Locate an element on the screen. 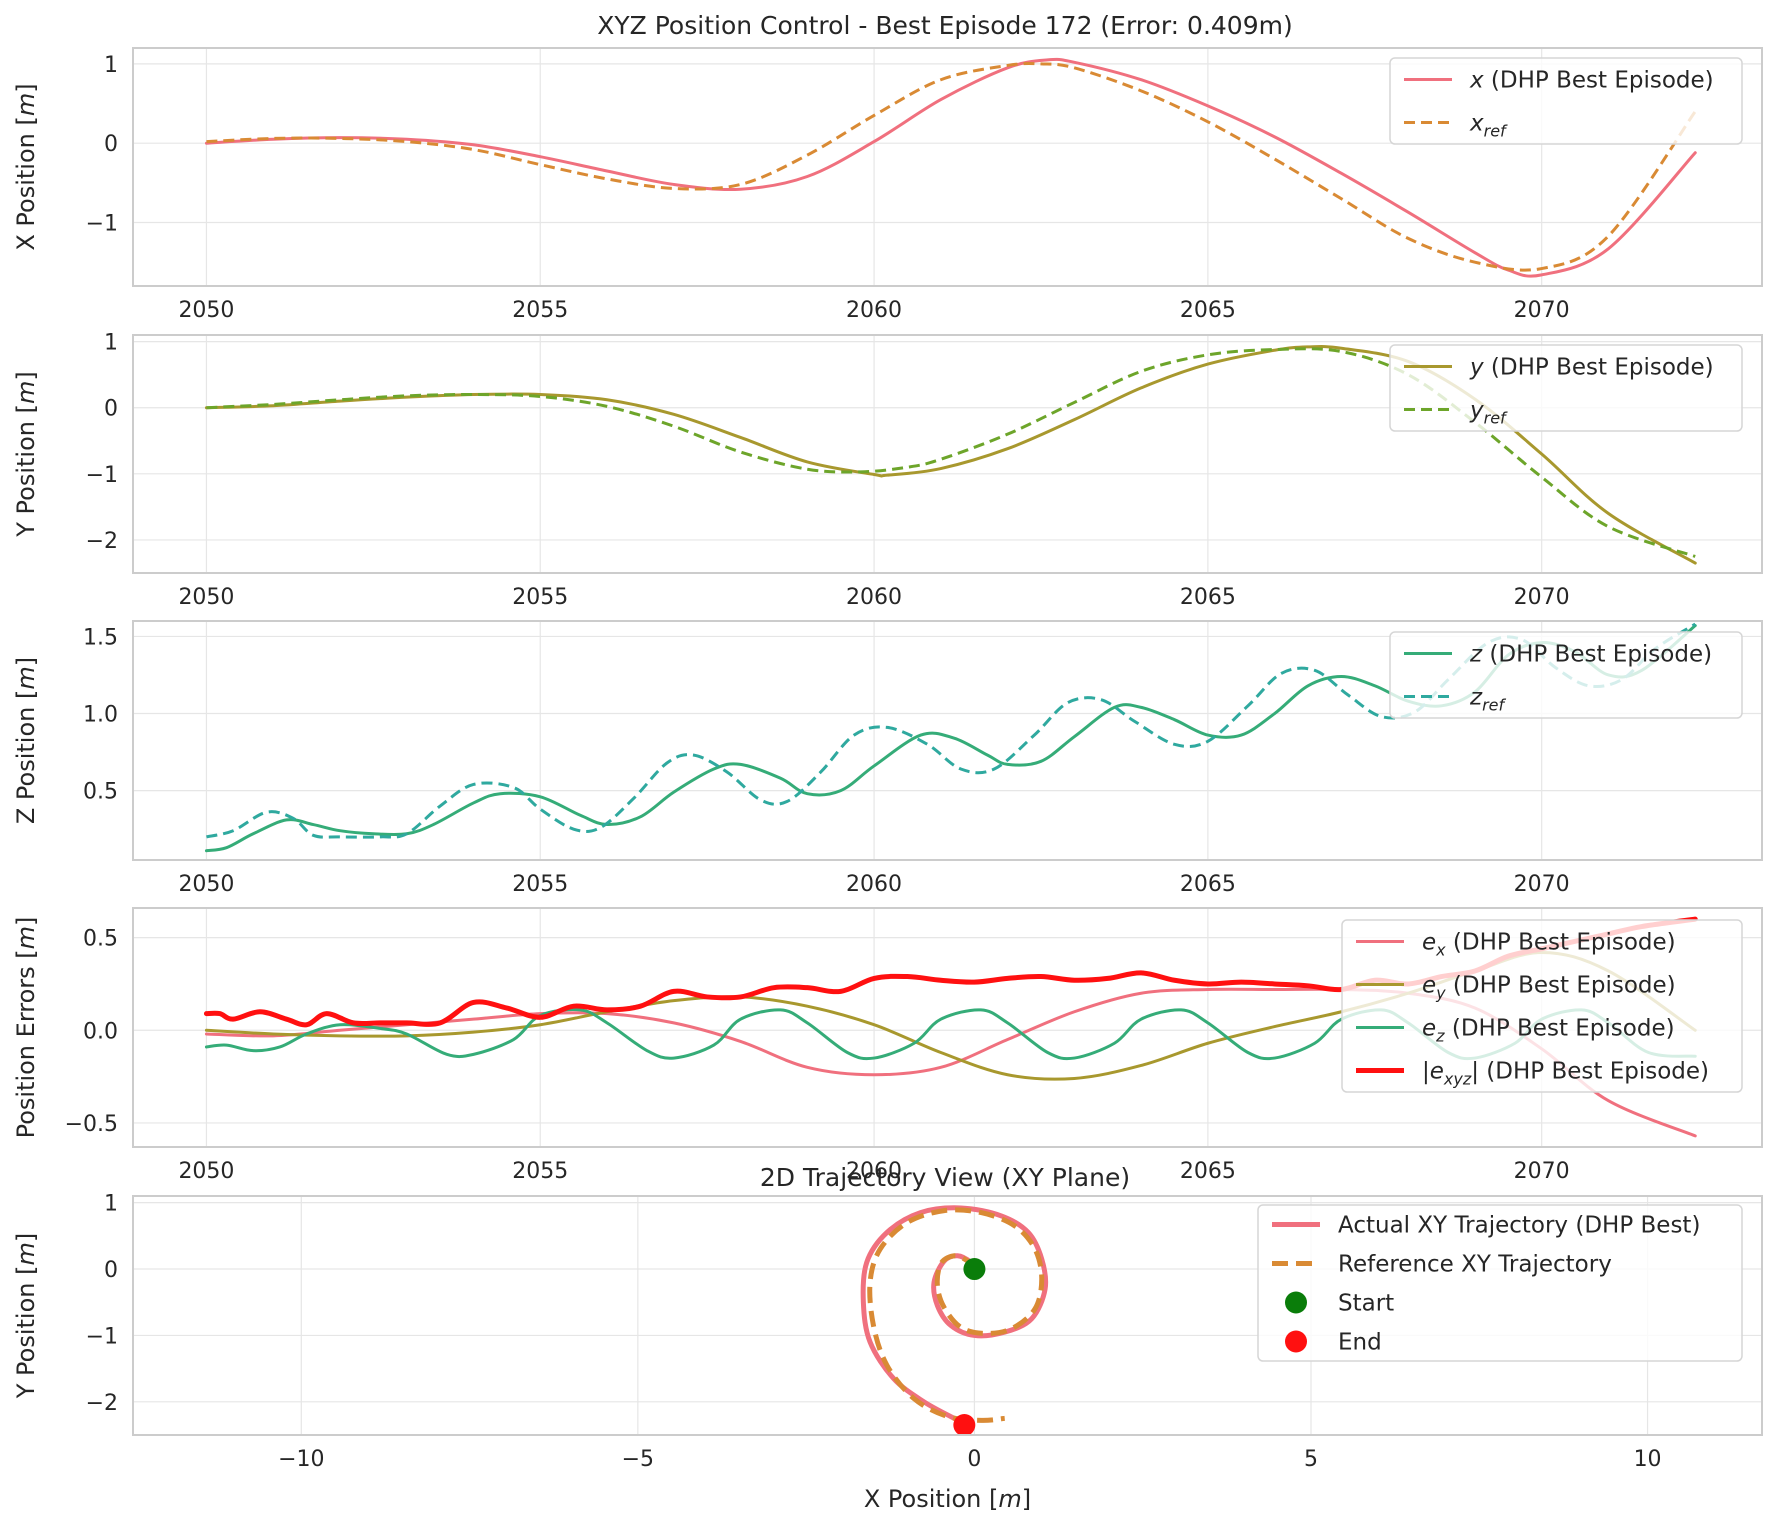  legend-label: y (DHP Best Episode) is located at coordinates (1591, 368).